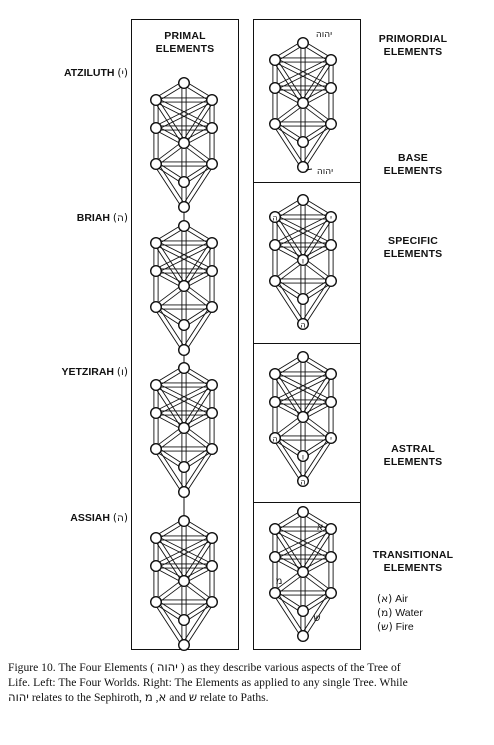 The image size is (494, 745). Describe the element at coordinates (93, 218) in the screenshot. I see `world-name: BRIAH` at that location.